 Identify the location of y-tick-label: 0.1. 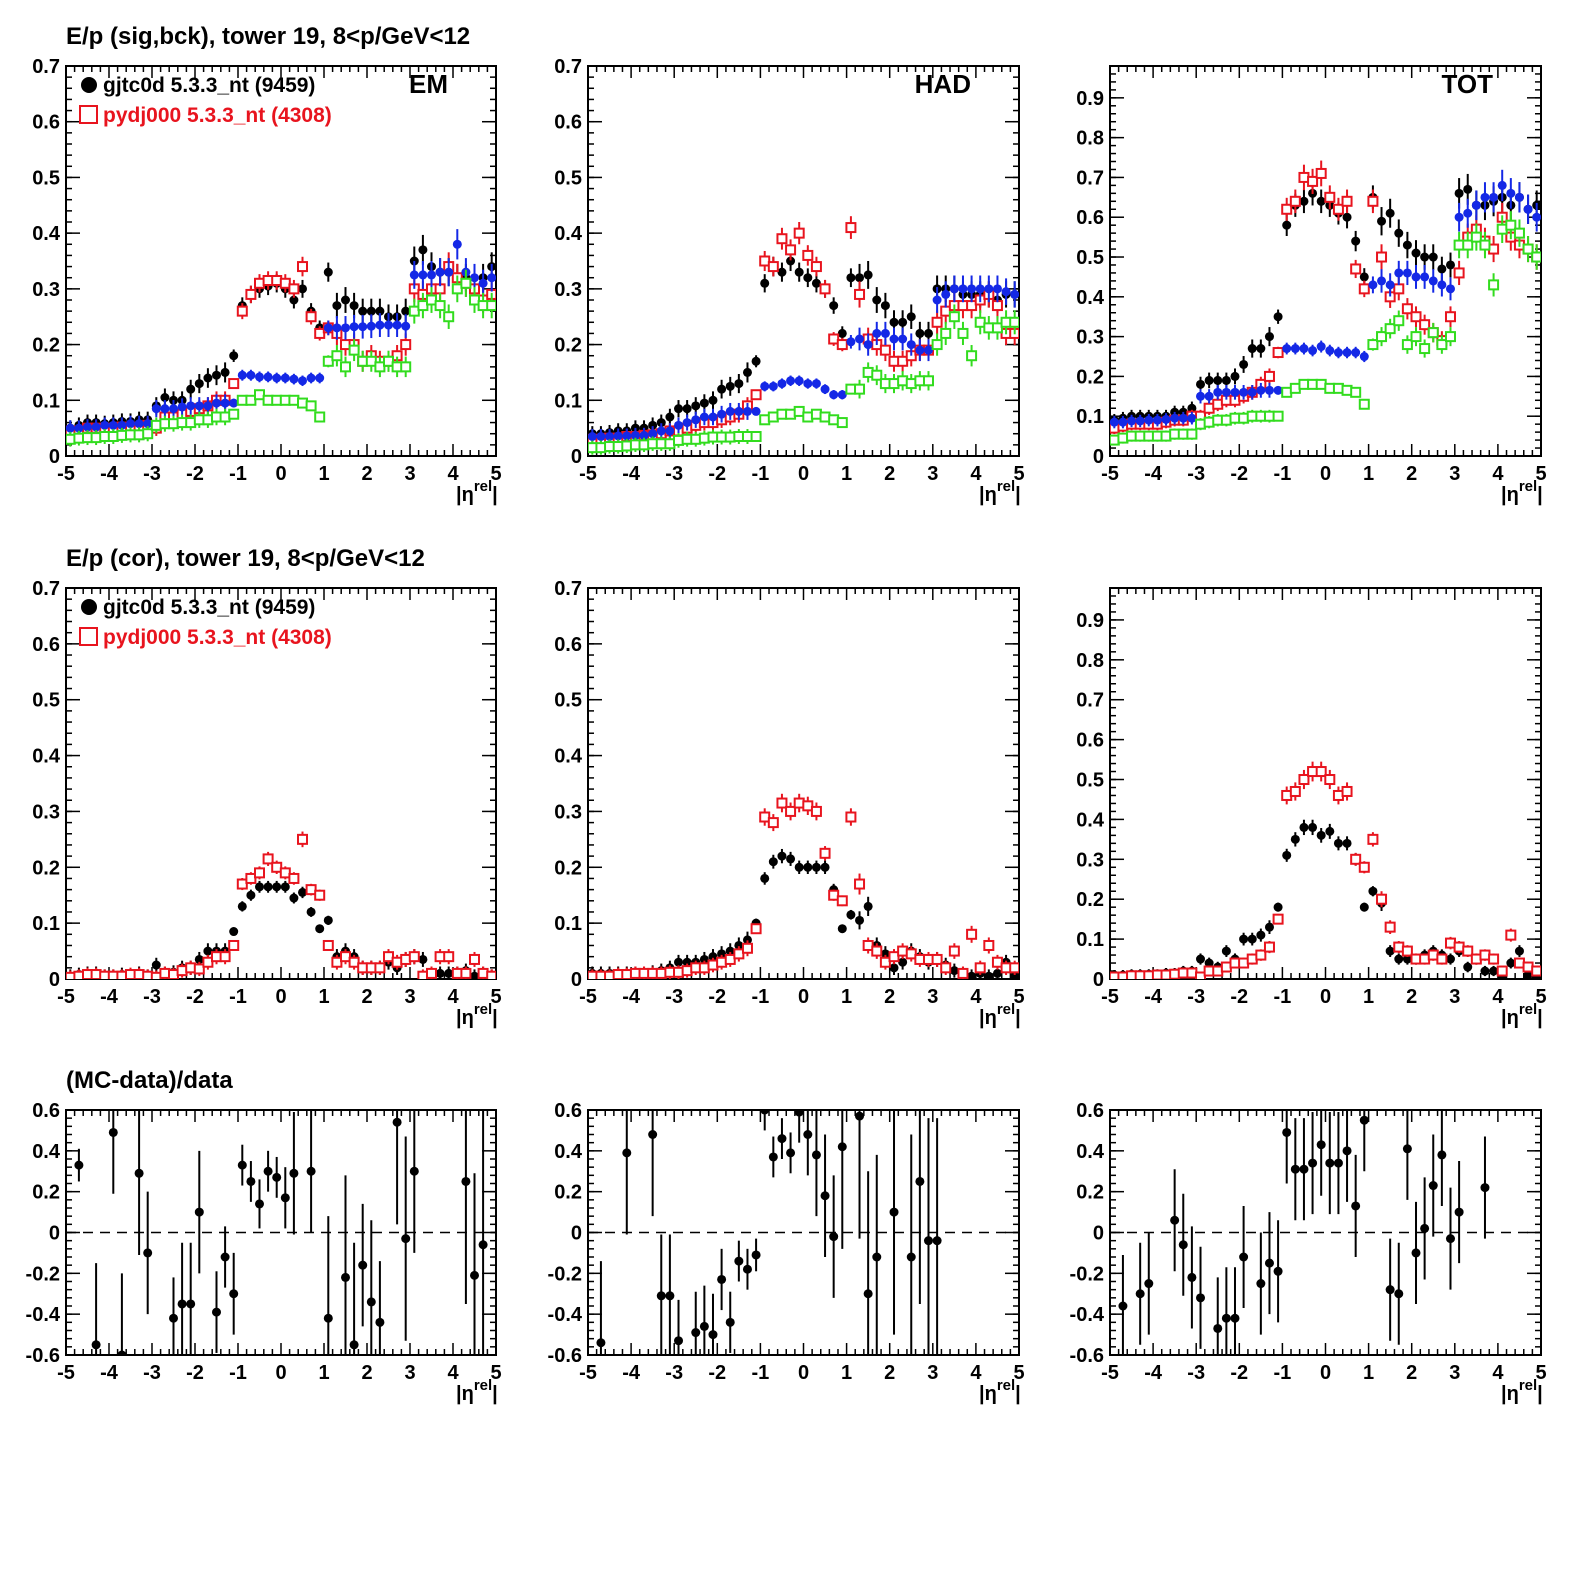
(1090, 417).